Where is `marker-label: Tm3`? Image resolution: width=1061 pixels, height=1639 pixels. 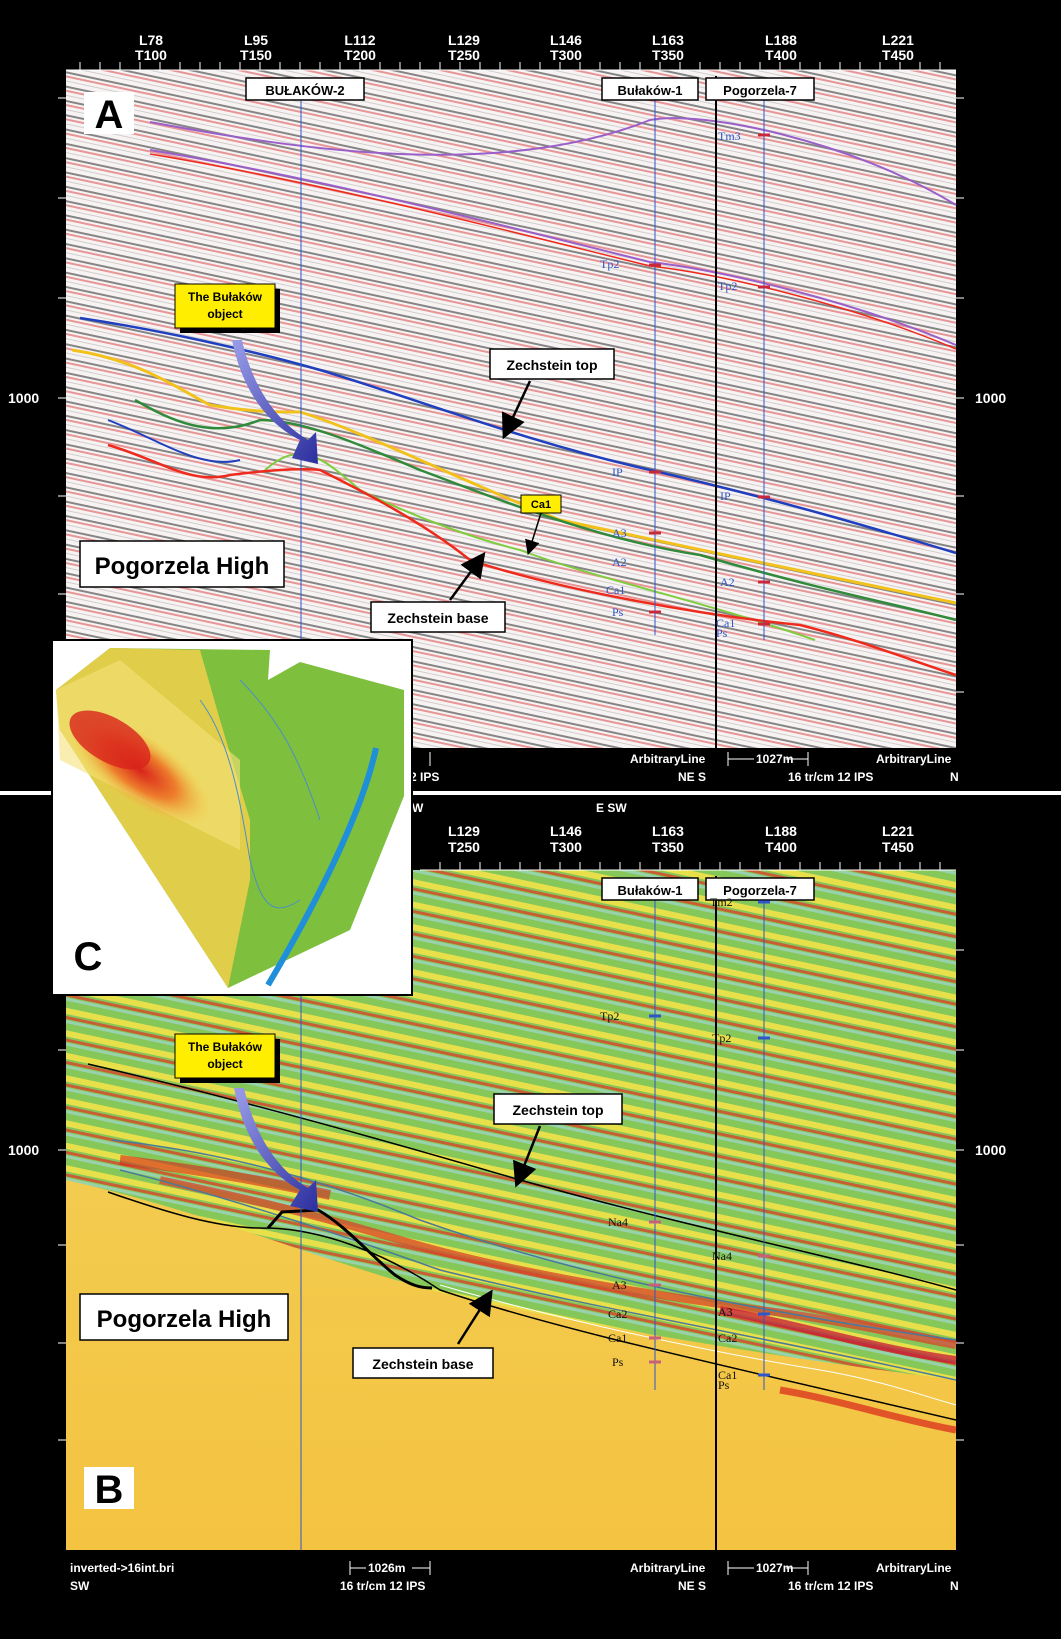
marker-label: Tm3 is located at coordinates (729, 136).